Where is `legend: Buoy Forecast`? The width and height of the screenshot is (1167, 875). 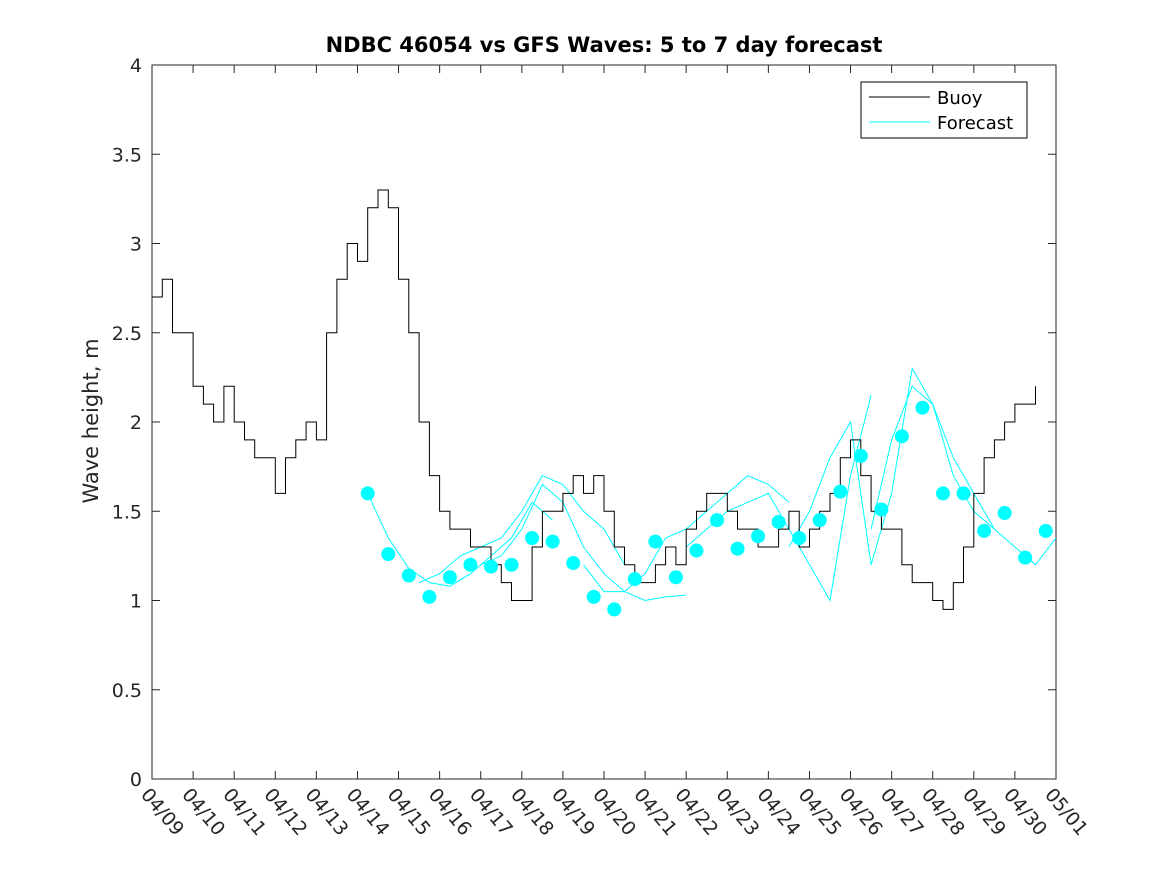 legend: Buoy Forecast is located at coordinates (944, 110).